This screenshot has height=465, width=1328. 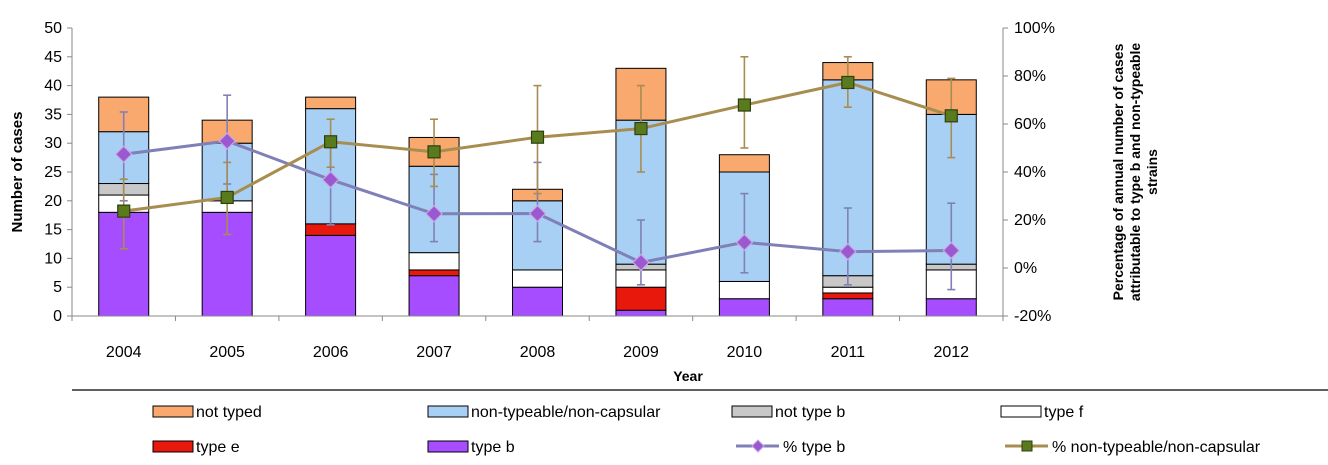 I want to click on y-axis-title: Number of cases, so click(x=17, y=172).